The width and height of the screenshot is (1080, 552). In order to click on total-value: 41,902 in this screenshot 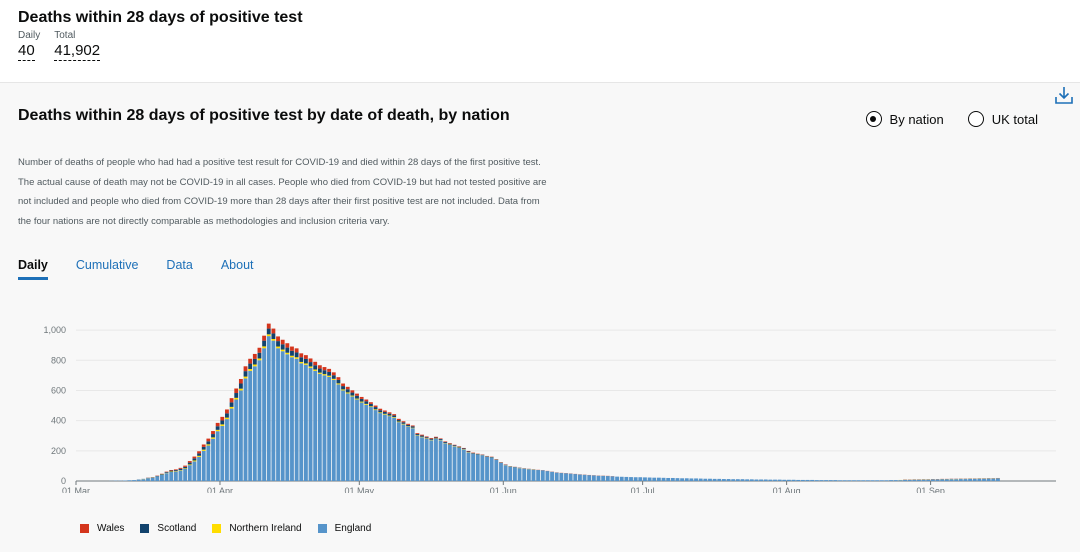, I will do `click(77, 51)`.